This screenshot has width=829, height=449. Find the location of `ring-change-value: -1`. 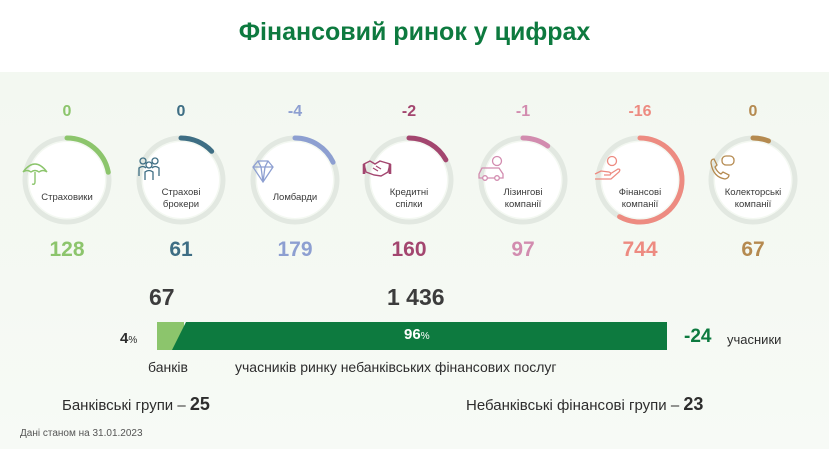

ring-change-value: -1 is located at coordinates (523, 111).